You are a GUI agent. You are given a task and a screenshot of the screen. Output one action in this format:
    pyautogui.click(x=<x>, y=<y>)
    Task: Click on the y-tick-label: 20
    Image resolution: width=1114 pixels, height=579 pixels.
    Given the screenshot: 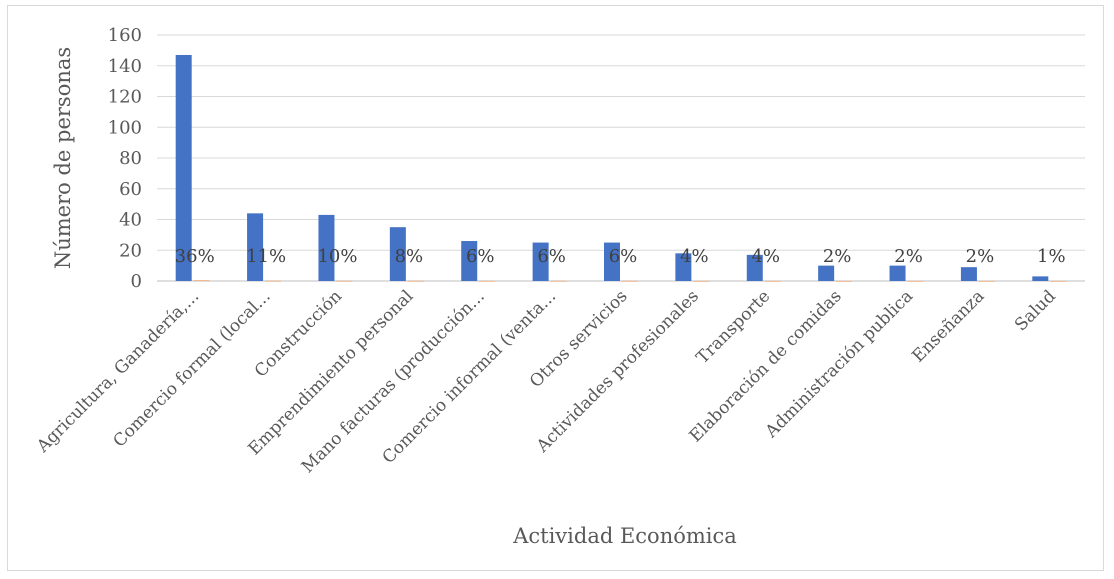 What is the action you would take?
    pyautogui.click(x=130, y=250)
    